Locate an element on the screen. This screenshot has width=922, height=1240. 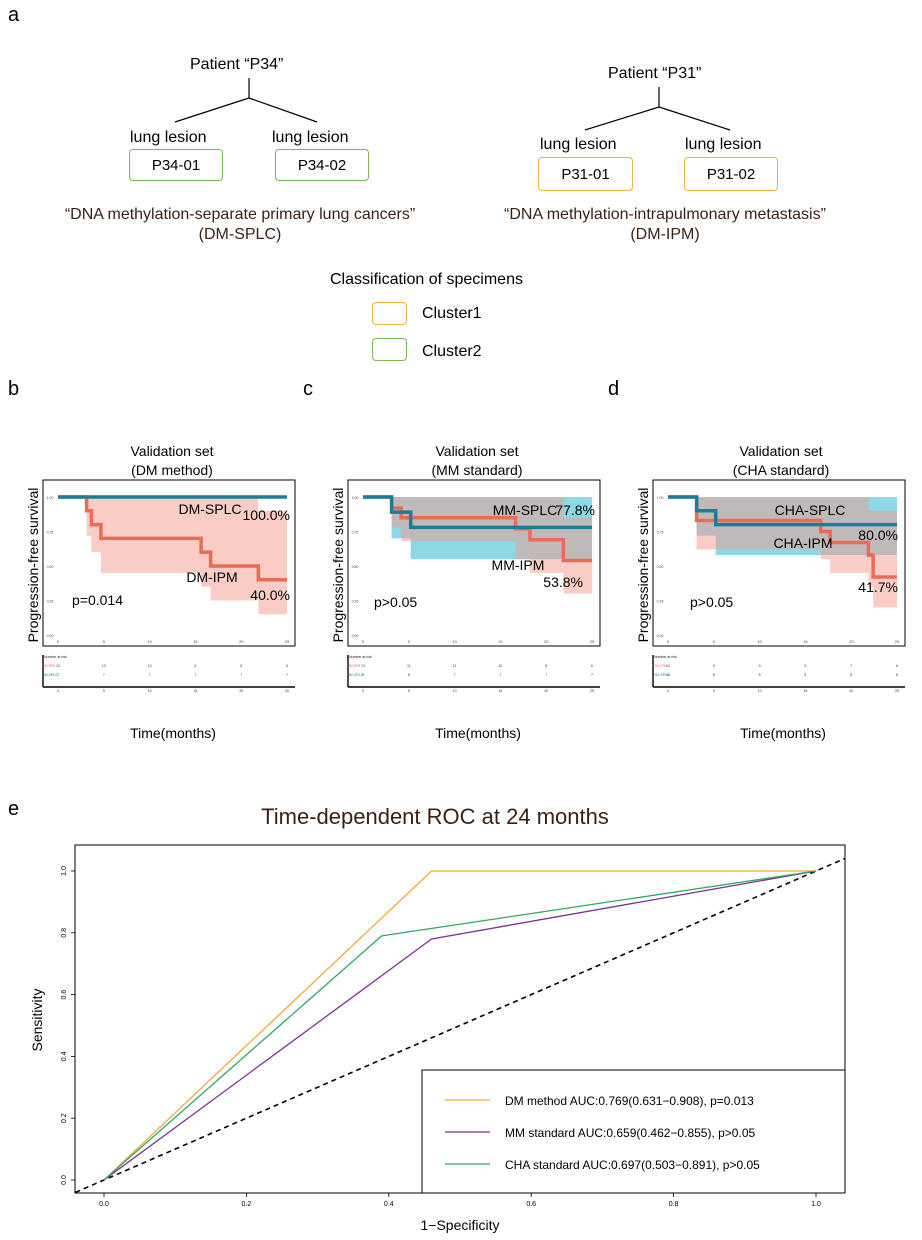
panel-label-b: b is located at coordinates (14, 389).